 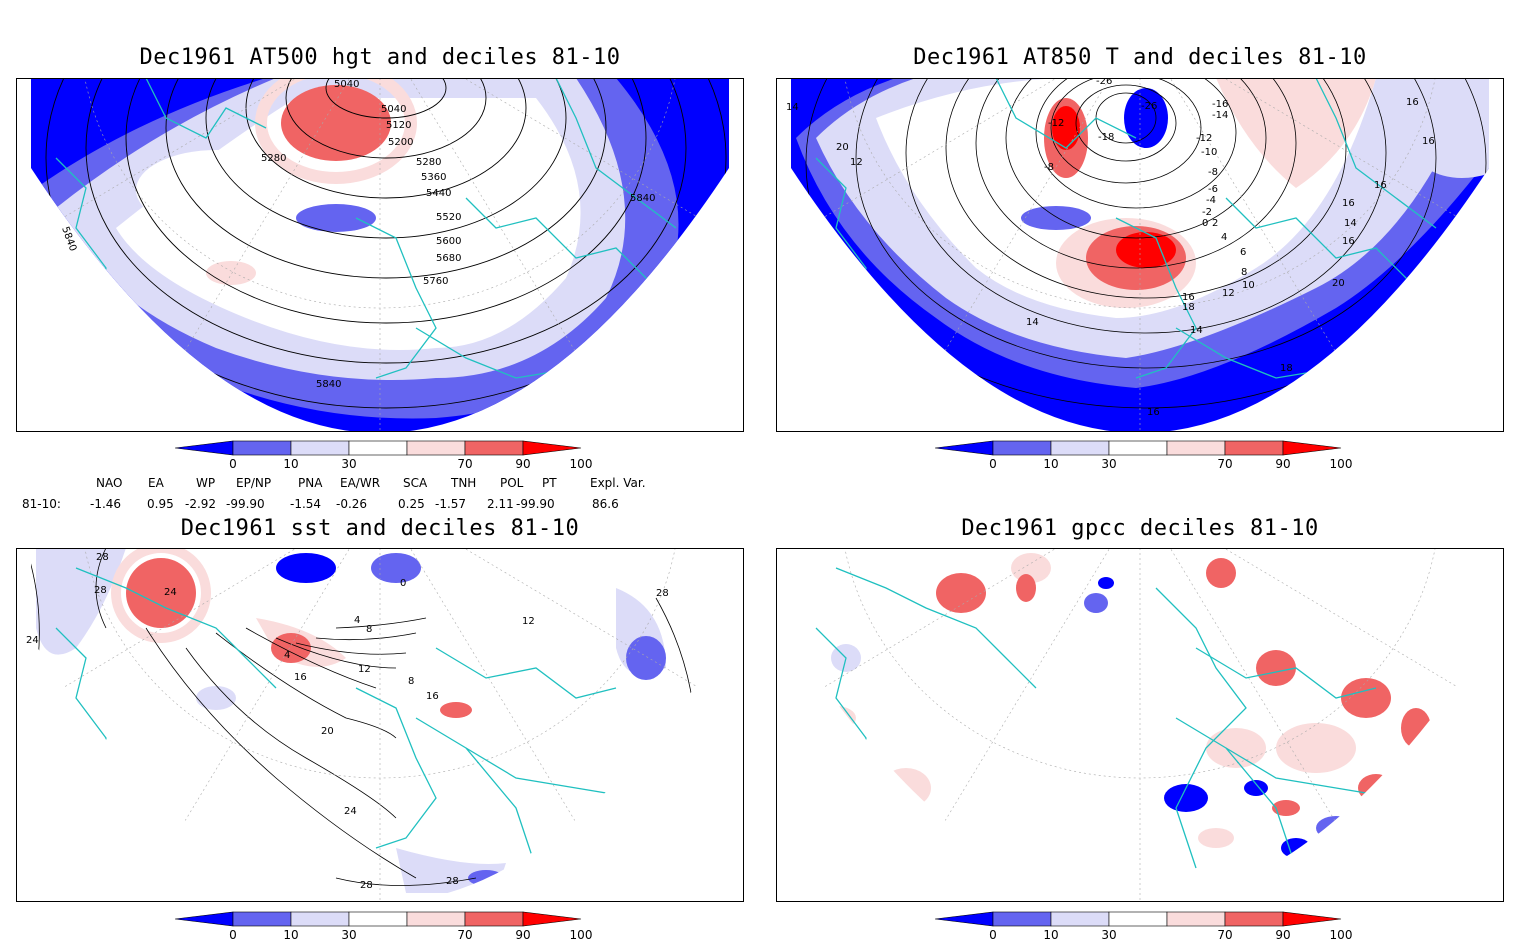 I want to click on panel-title-br: Dec1961 gpcc deciles 81-10, so click(x=1140, y=528).